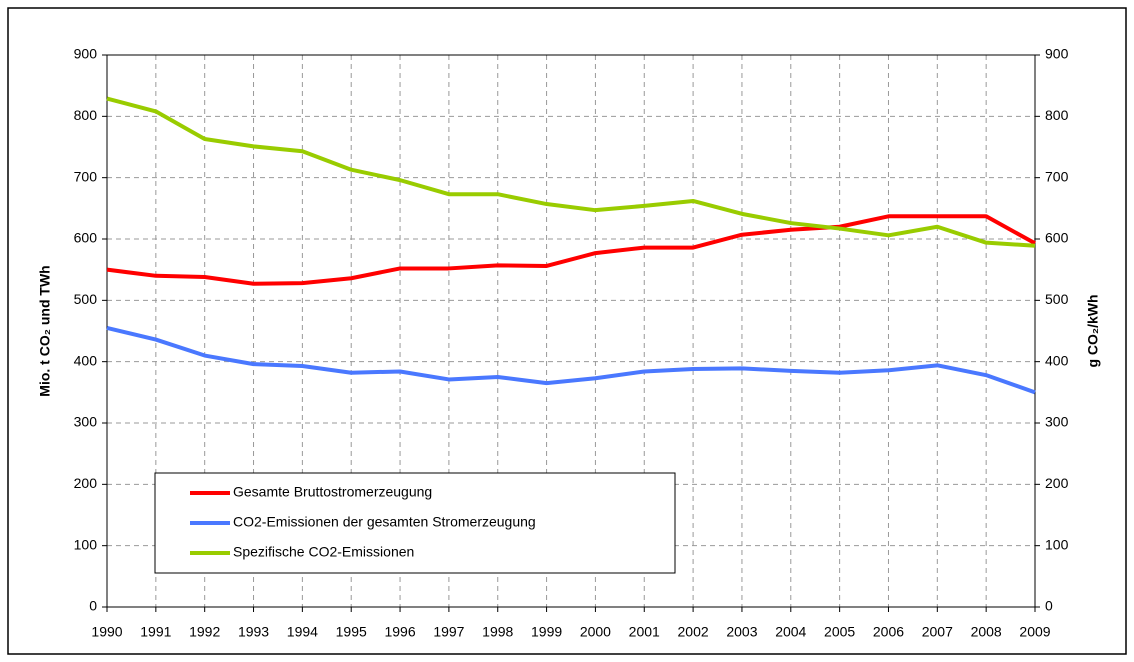  Describe the element at coordinates (86, 544) in the screenshot. I see `y-tick-label: 100` at that location.